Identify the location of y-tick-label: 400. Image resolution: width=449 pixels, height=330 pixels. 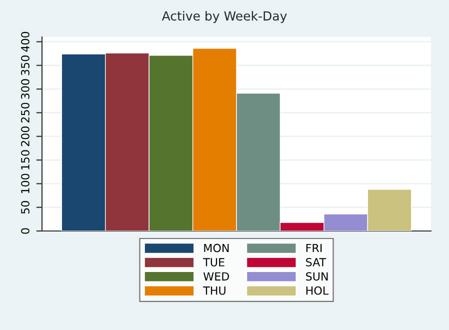
(25, 42).